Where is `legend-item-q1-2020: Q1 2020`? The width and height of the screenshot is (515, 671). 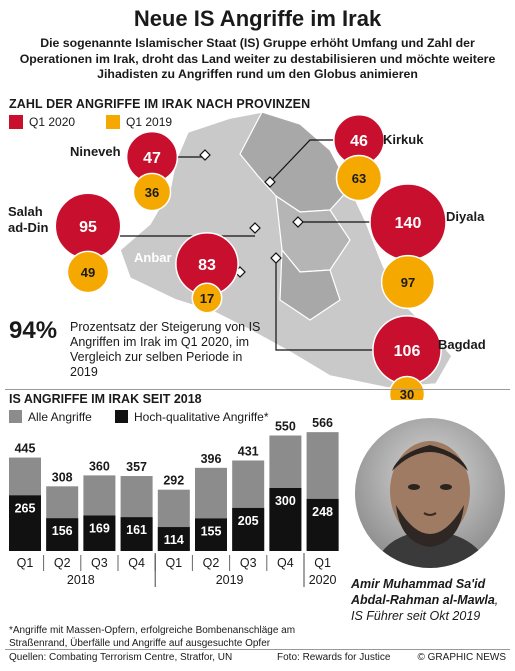 legend-item-q1-2020: Q1 2020 is located at coordinates (42, 122).